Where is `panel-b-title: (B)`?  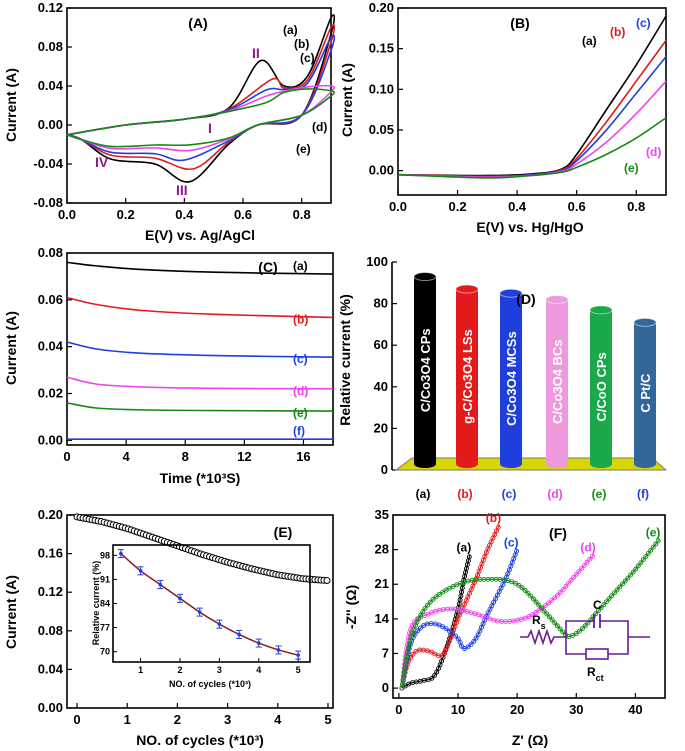 panel-b-title: (B) is located at coordinates (519, 23).